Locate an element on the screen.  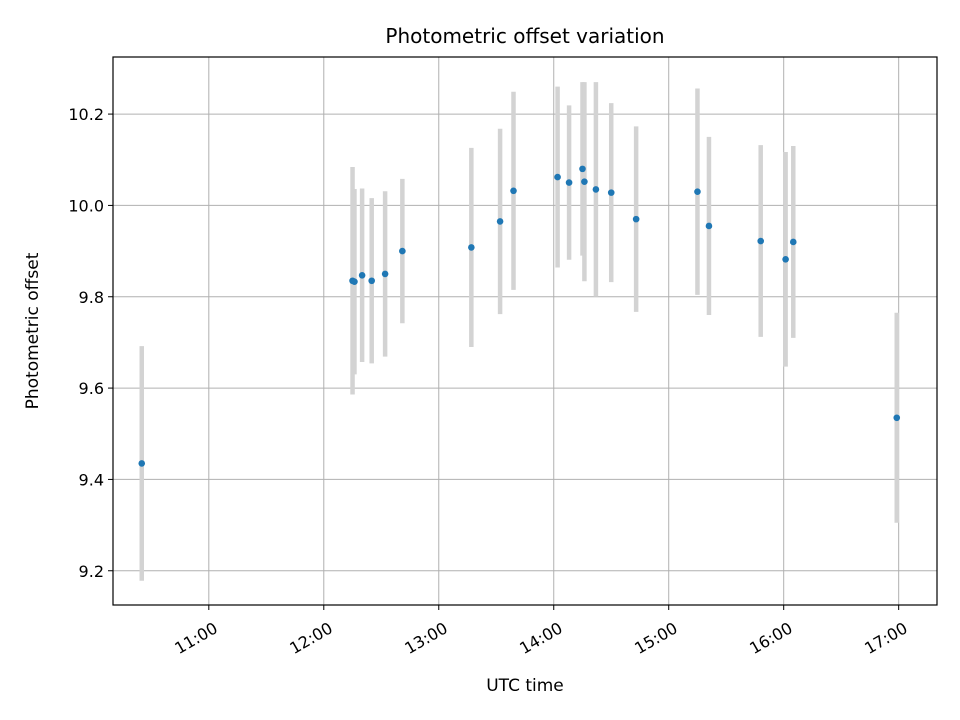
x-axis-title: UTC time is located at coordinates (525, 686).